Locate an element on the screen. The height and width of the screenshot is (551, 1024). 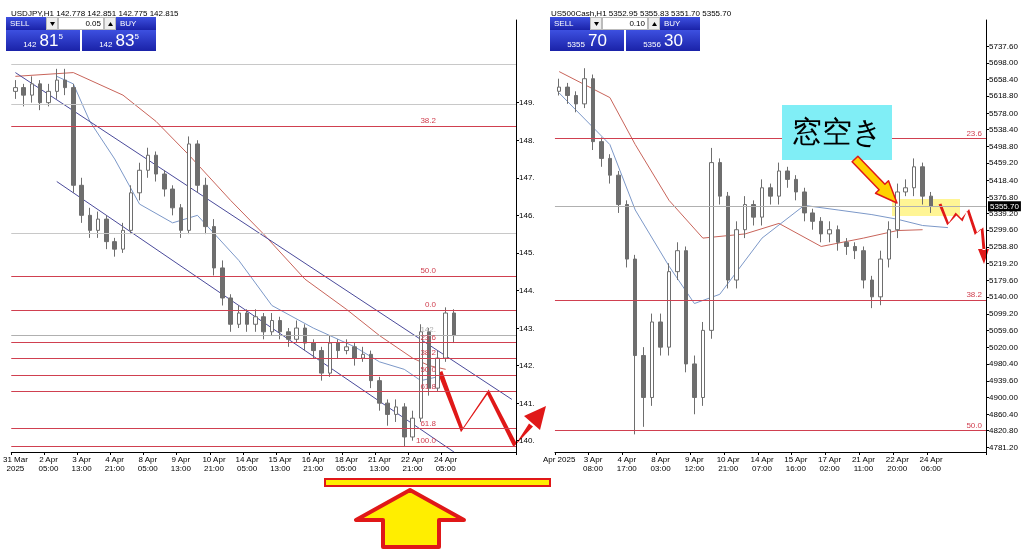
y-tick-label: 141. is located at coordinates (527, 403).